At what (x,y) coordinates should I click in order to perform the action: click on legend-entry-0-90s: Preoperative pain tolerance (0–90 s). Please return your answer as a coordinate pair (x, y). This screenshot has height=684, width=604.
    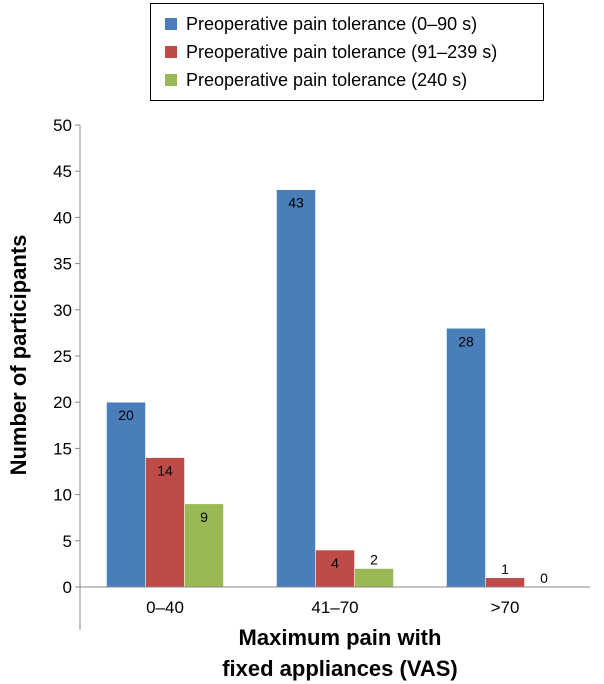
    Looking at the image, I should click on (354, 24).